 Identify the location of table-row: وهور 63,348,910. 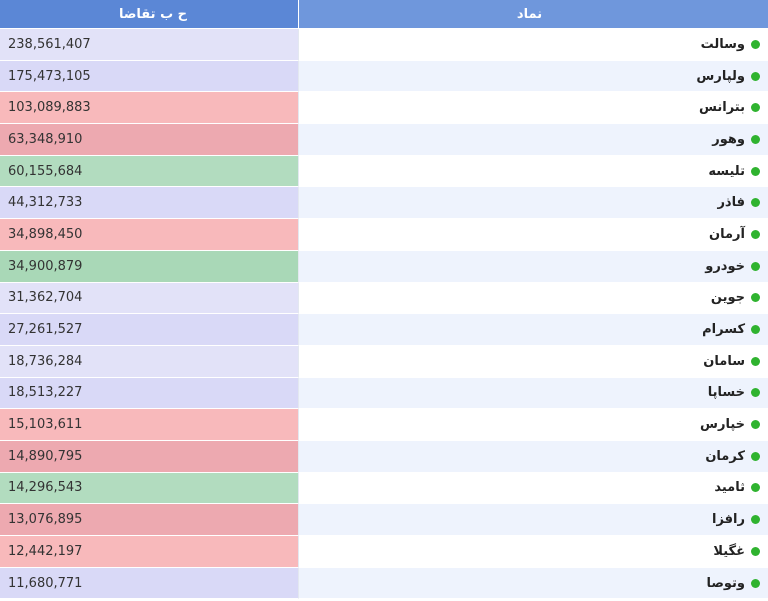
(384, 140).